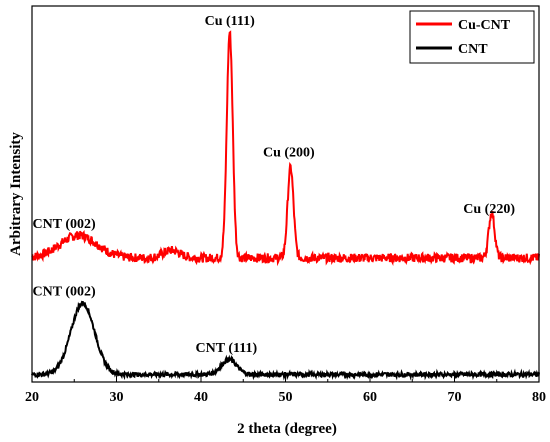  What do you see at coordinates (484, 25) in the screenshot?
I see `legend-label: Cu-CNT` at bounding box center [484, 25].